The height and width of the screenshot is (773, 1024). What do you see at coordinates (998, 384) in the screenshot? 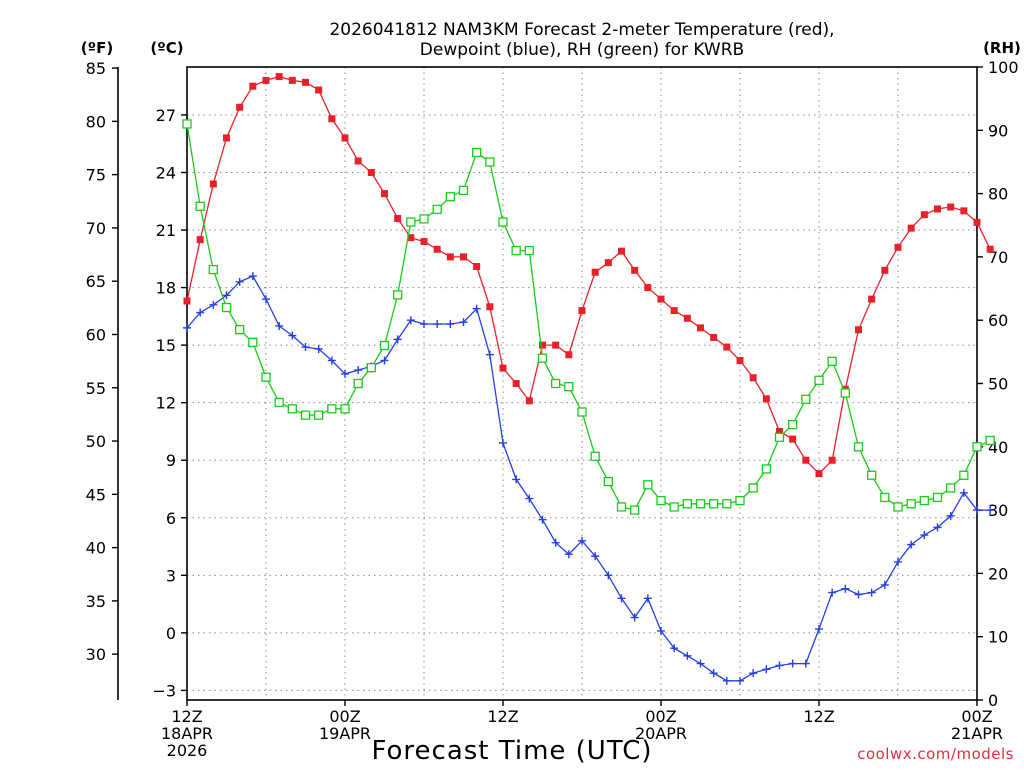
I see `rh-tick-label: 50` at bounding box center [998, 384].